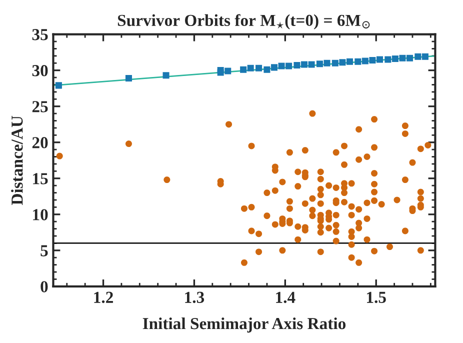 This screenshot has width=463, height=343. Describe the element at coordinates (40, 106) in the screenshot. I see `y-tick-label: 25` at that location.